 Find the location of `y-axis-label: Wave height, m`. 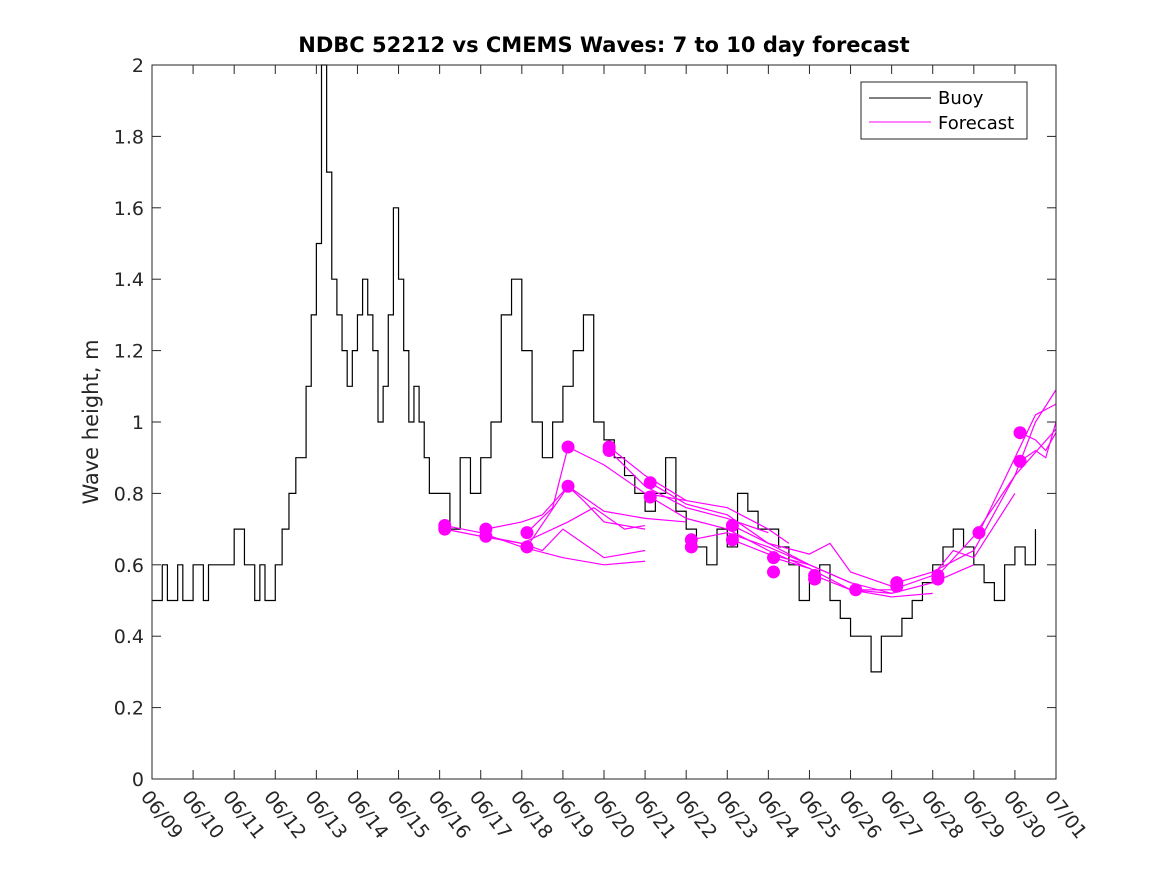

y-axis-label: Wave height, m is located at coordinates (91, 421).